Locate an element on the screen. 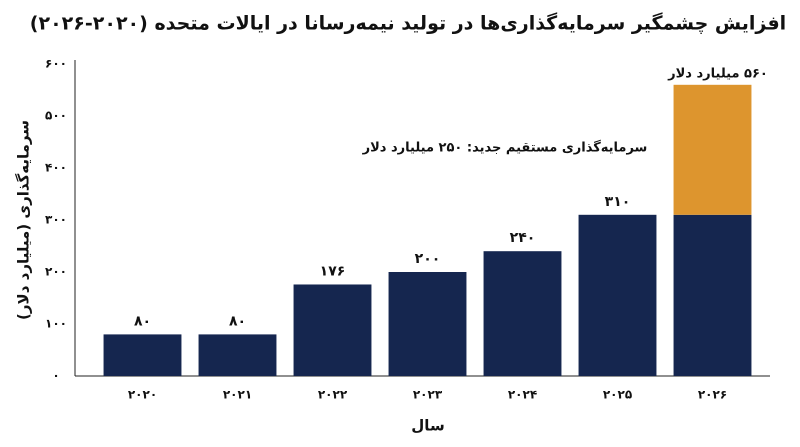 The height and width of the screenshot is (447, 800). y-tick-label: ۴۰۰ is located at coordinates (56, 168).